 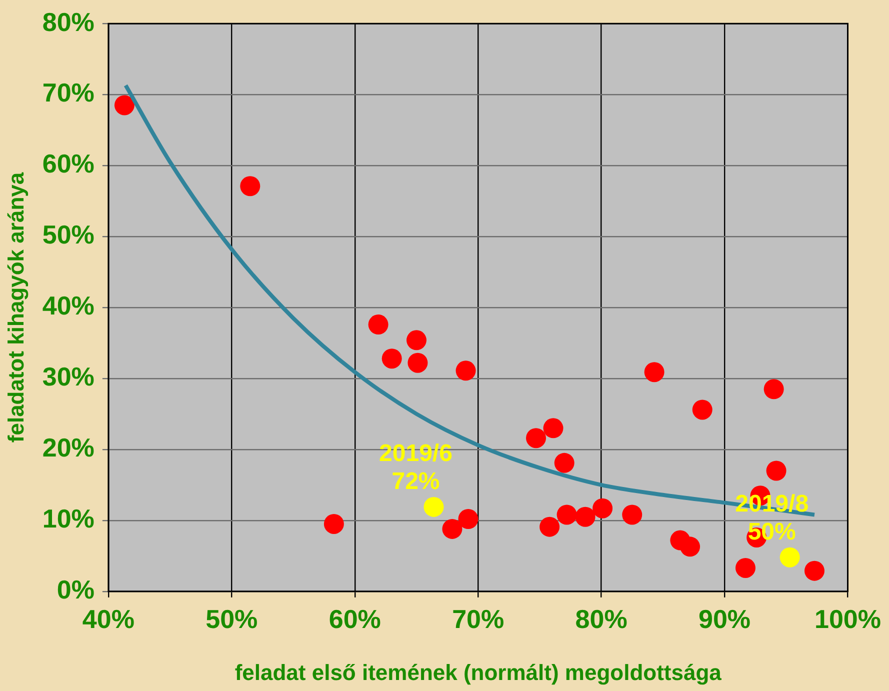 I want to click on y-tick-label: 60%, so click(x=68, y=163).